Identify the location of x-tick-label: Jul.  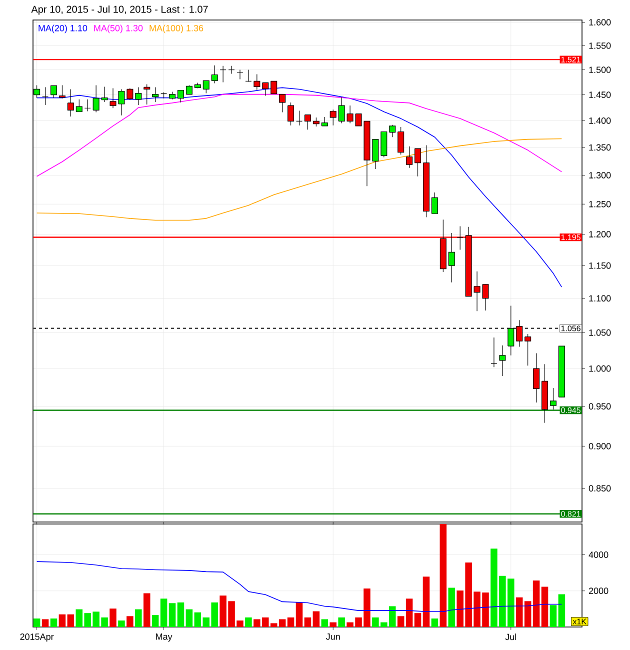
(510, 637).